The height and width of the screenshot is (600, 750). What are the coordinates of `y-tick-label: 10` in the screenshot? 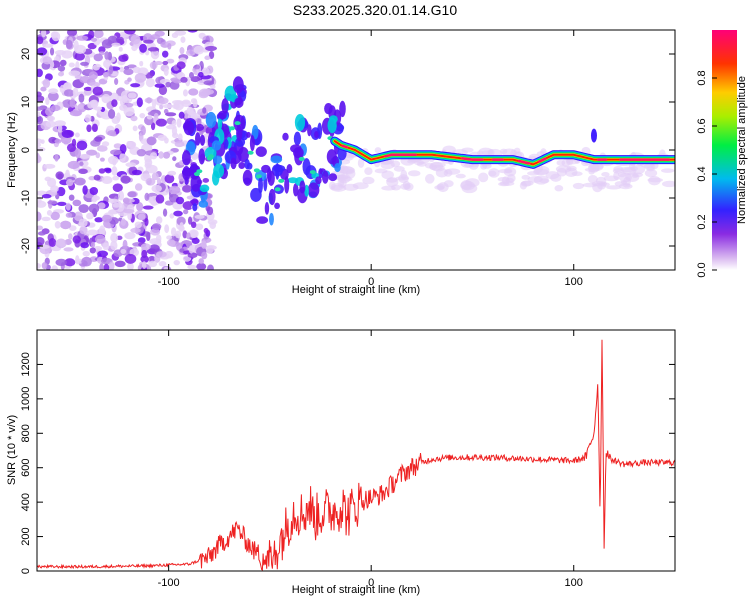 It's located at (26, 102).